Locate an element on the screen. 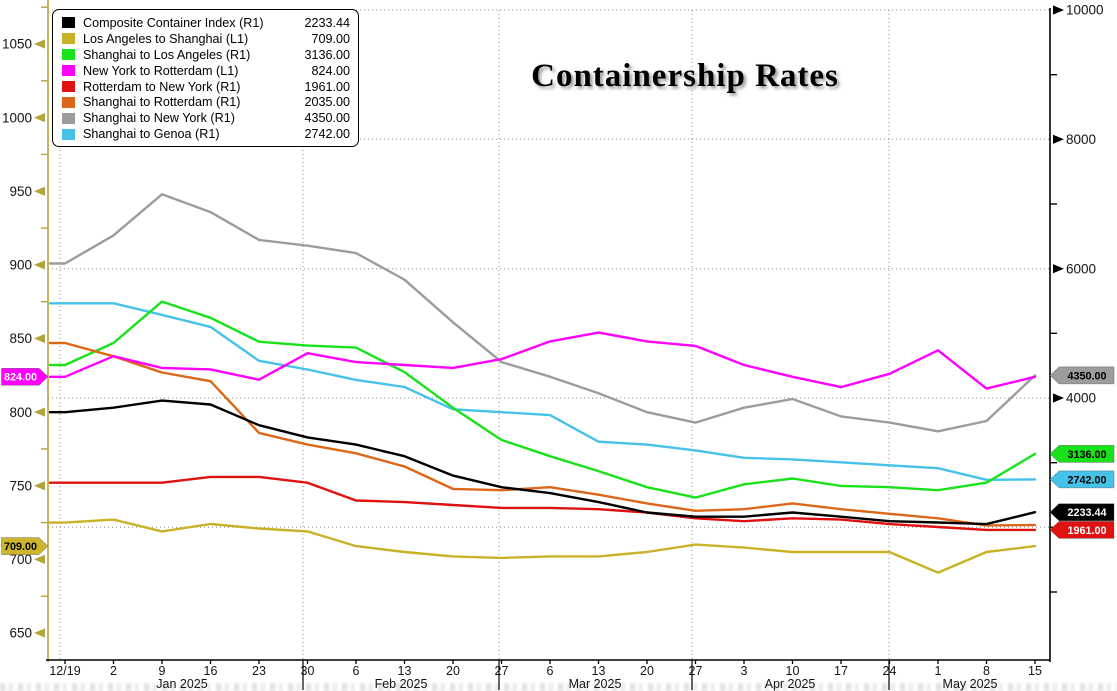  line-la-to-shanghai is located at coordinates (542, 546).